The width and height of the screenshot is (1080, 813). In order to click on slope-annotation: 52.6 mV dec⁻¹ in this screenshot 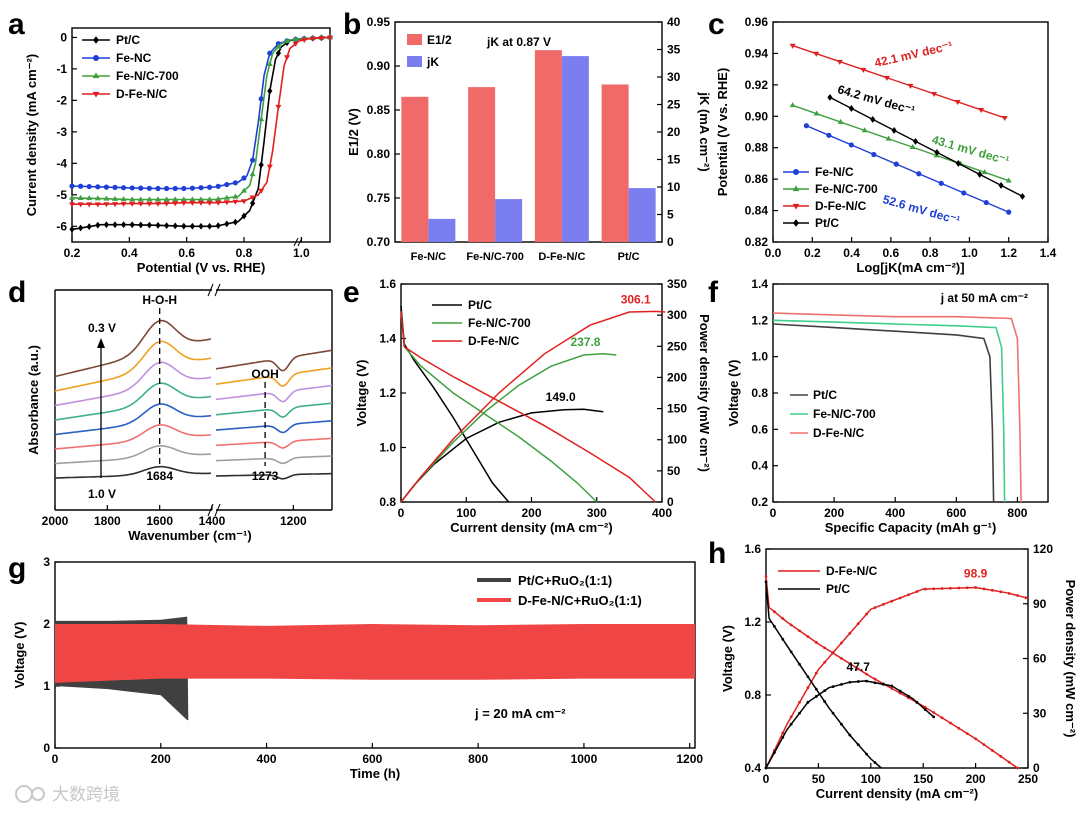, I will do `click(921, 209)`.